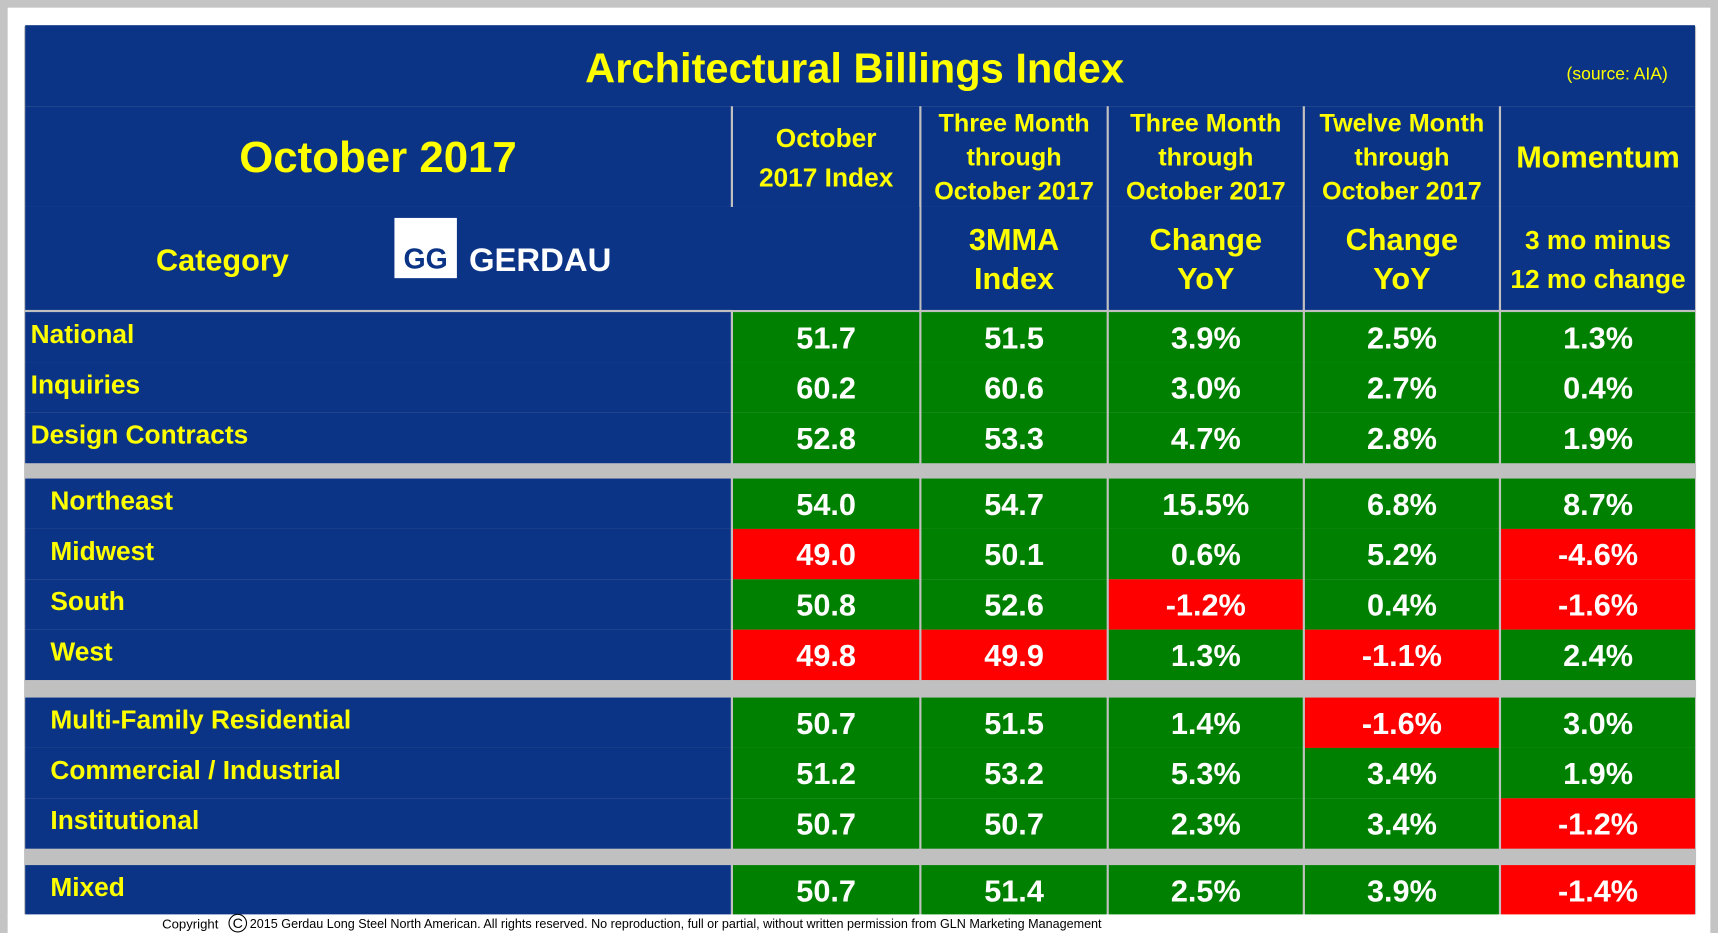 This screenshot has height=933, width=1718. What do you see at coordinates (826, 774) in the screenshot?
I see `value: 51.2` at bounding box center [826, 774].